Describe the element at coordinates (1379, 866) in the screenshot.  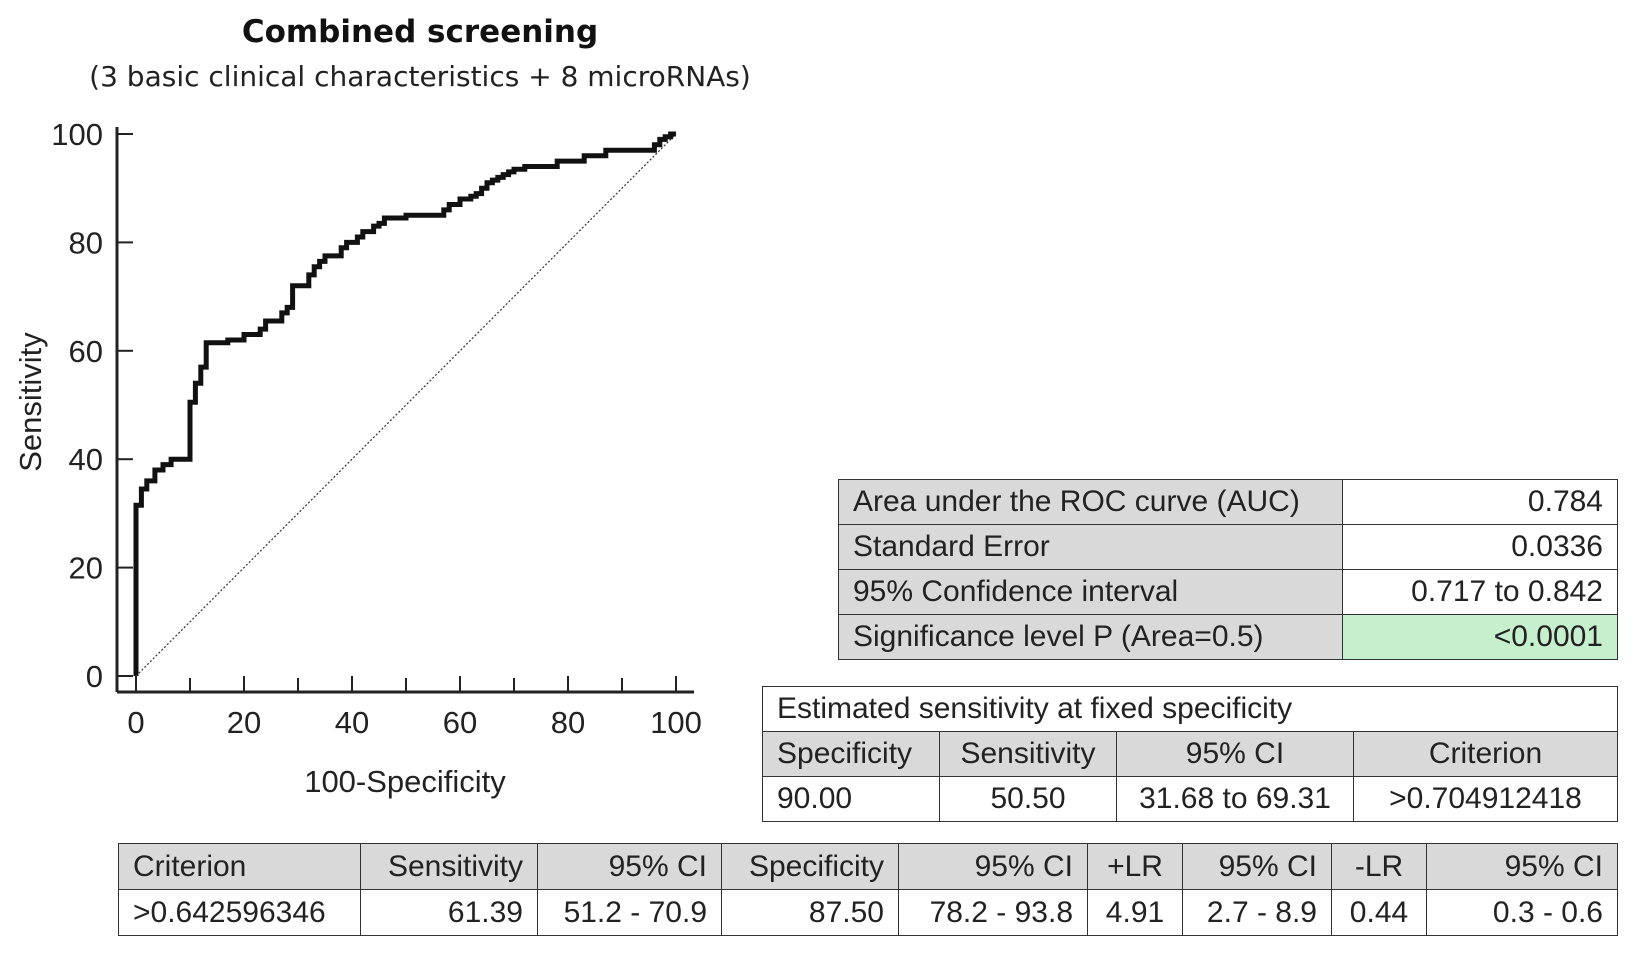
I see `crit-header: -LR` at that location.